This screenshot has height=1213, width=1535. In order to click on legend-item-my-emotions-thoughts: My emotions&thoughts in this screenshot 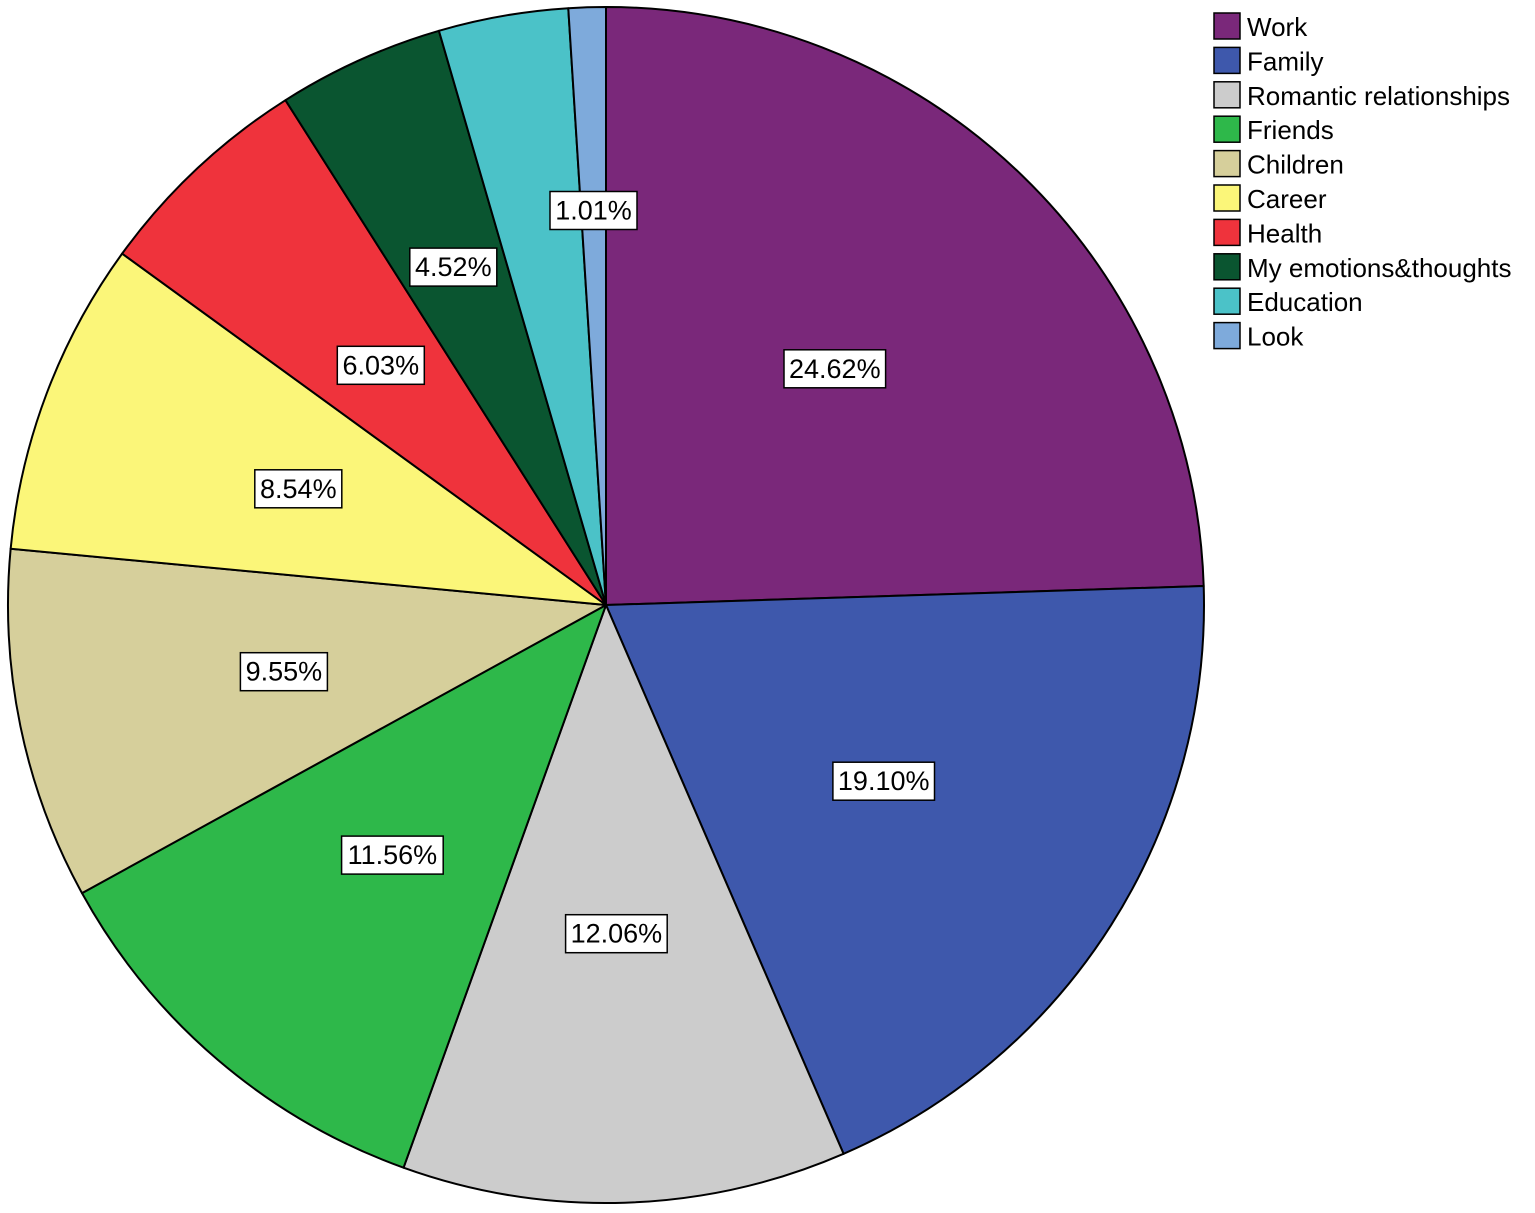, I will do `click(1362, 268)`.